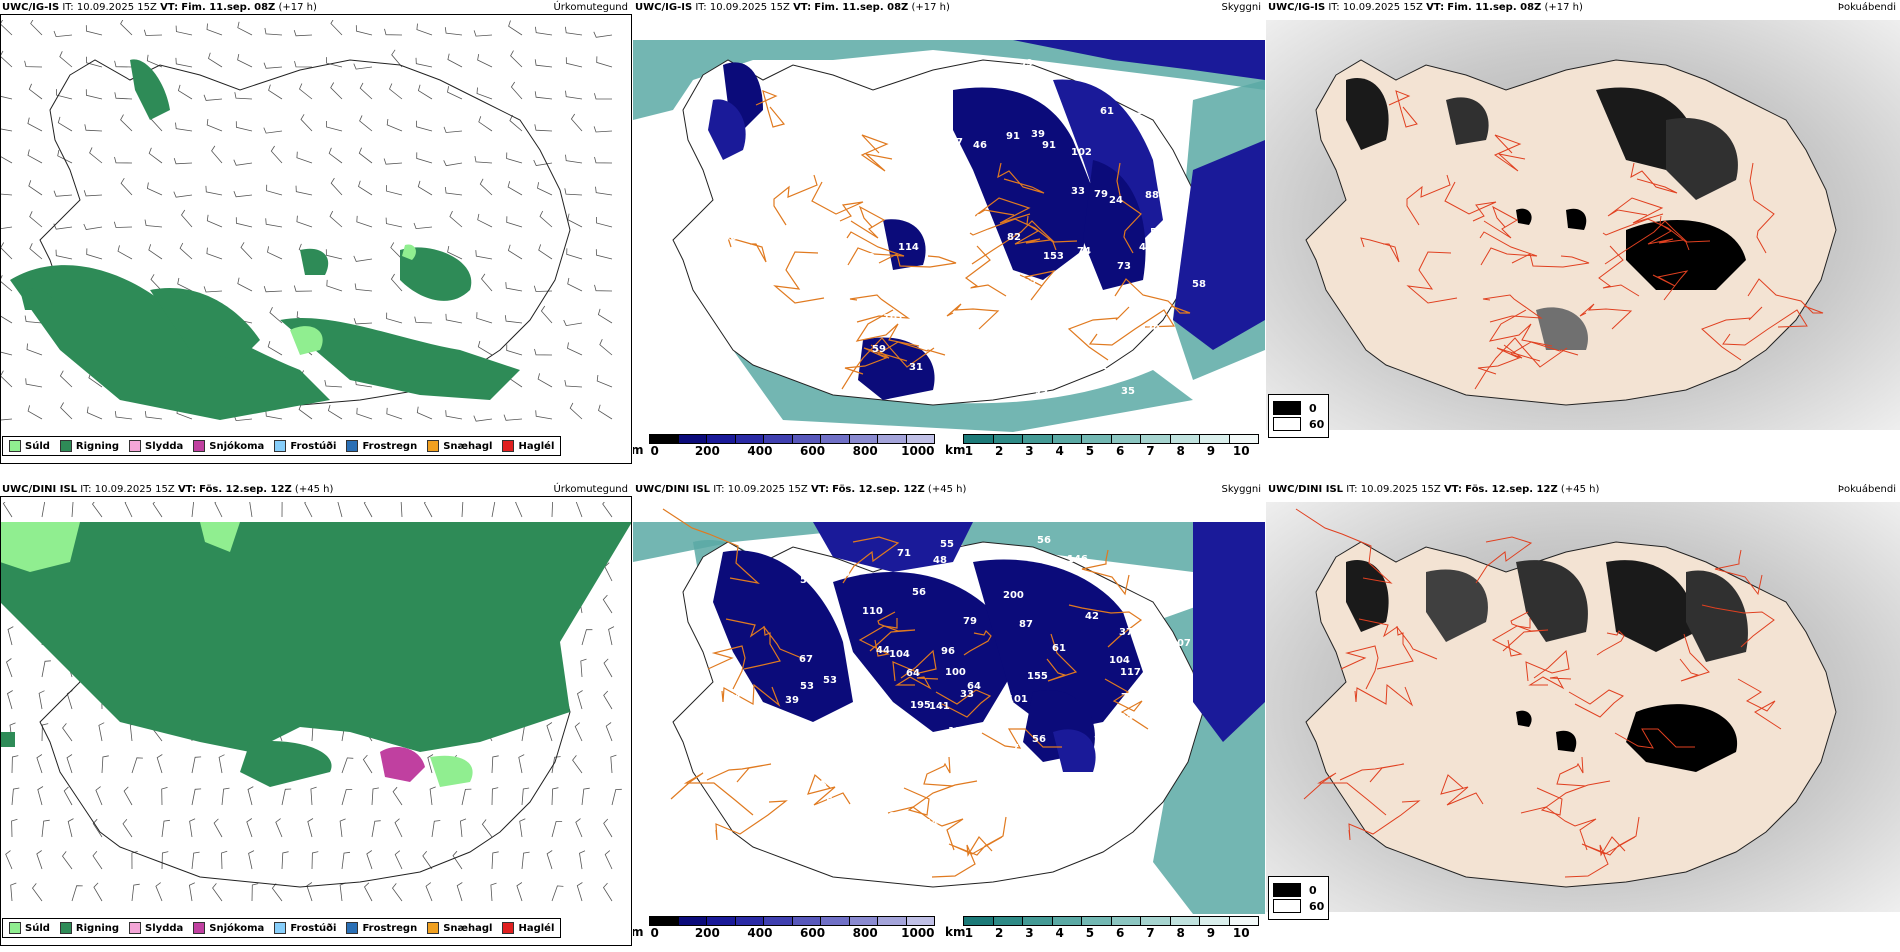  Describe the element at coordinates (1866, 7) in the screenshot. I see `panel-name-fog: Þokuábendi` at that location.